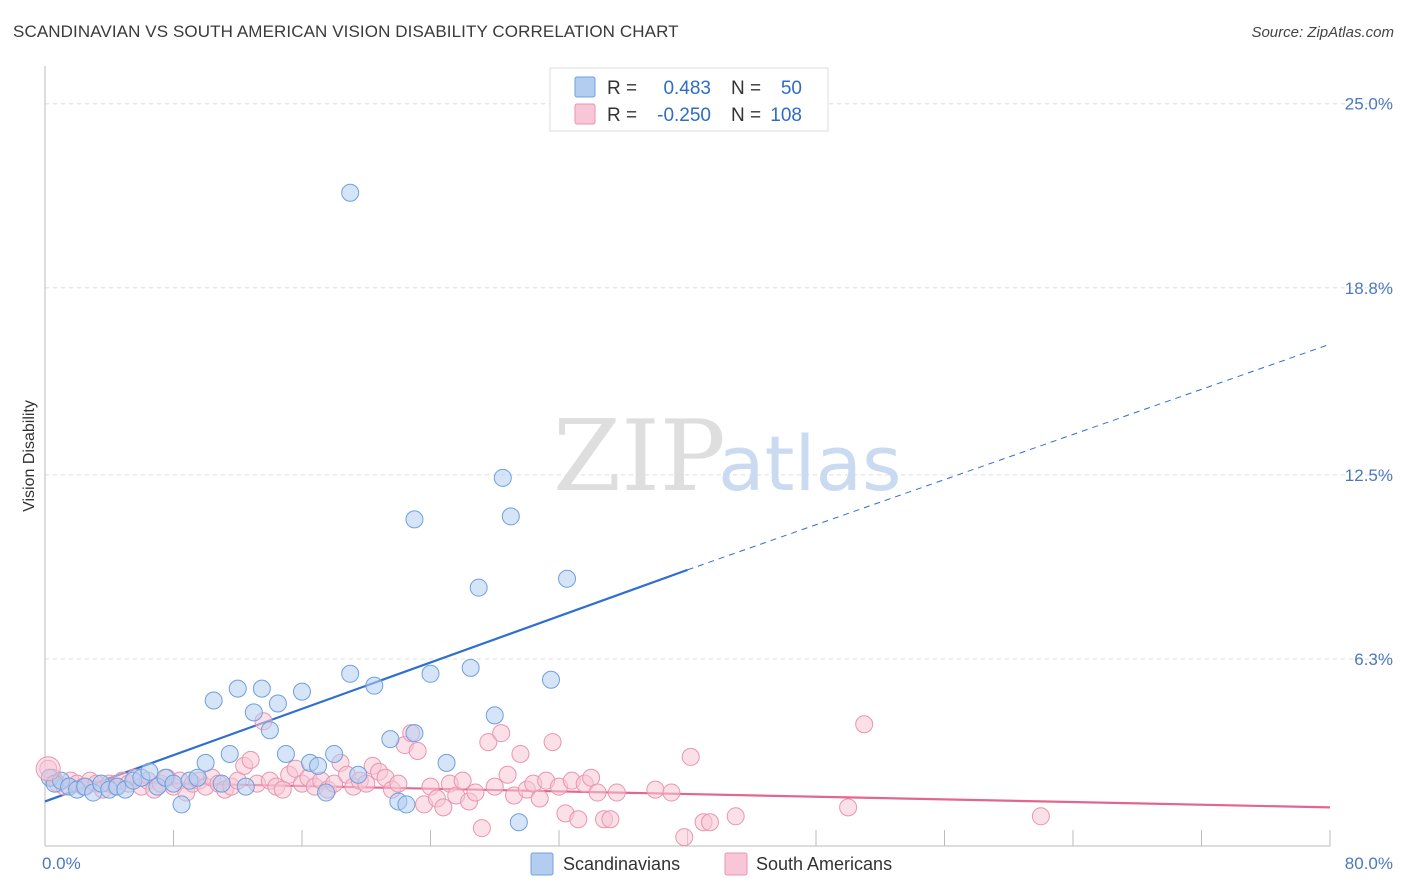 Image resolution: width=1406 pixels, height=892 pixels. What do you see at coordinates (1369, 863) in the screenshot?
I see `x-tick-label: 80.0%` at bounding box center [1369, 863].